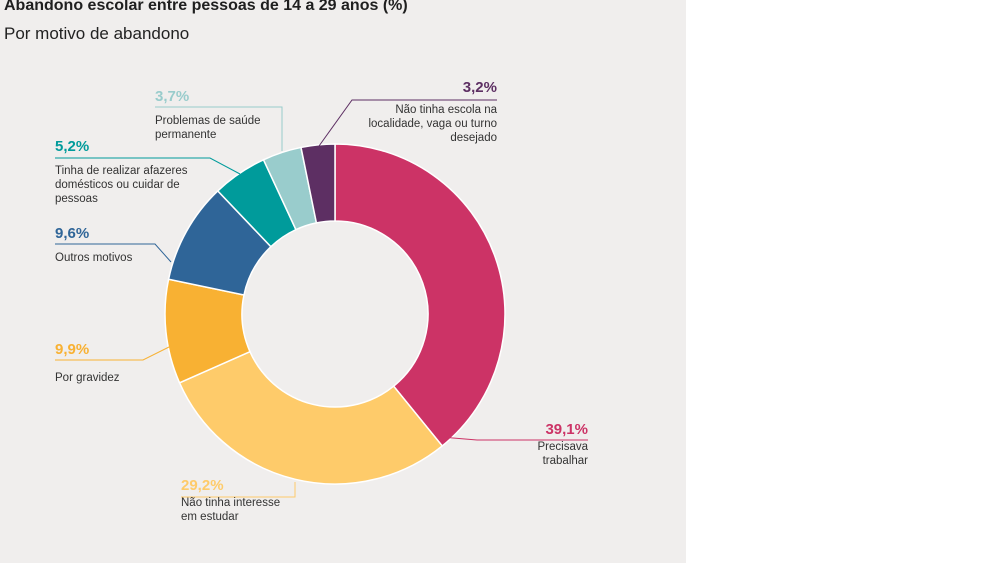 Image resolution: width=986 pixels, height=563 pixels. What do you see at coordinates (94, 258) in the screenshot?
I see `slice-category-label: Outros motivos` at bounding box center [94, 258].